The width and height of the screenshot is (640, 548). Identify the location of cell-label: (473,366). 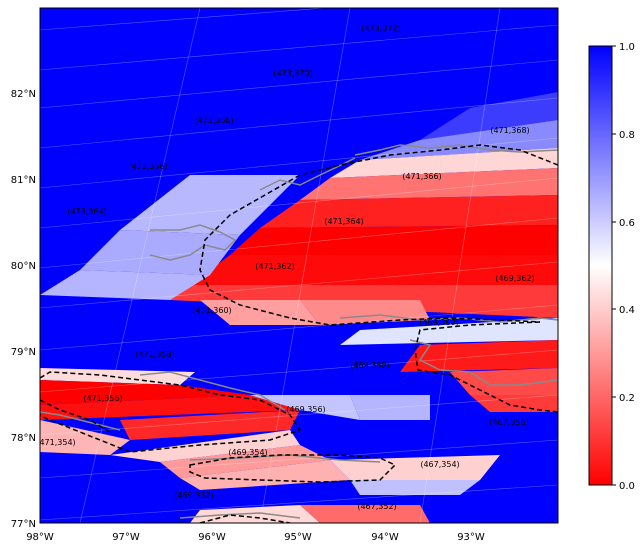
(147, 166).